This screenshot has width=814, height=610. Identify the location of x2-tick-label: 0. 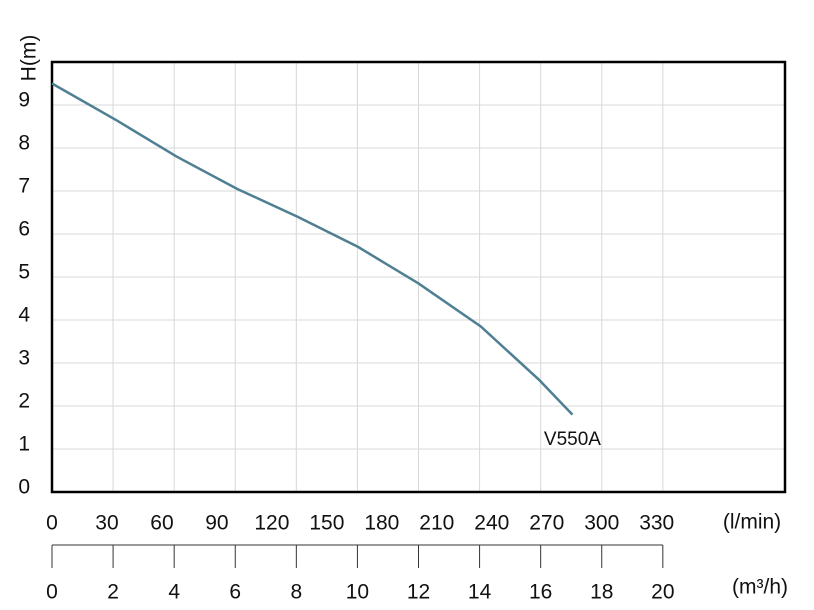
(52, 592).